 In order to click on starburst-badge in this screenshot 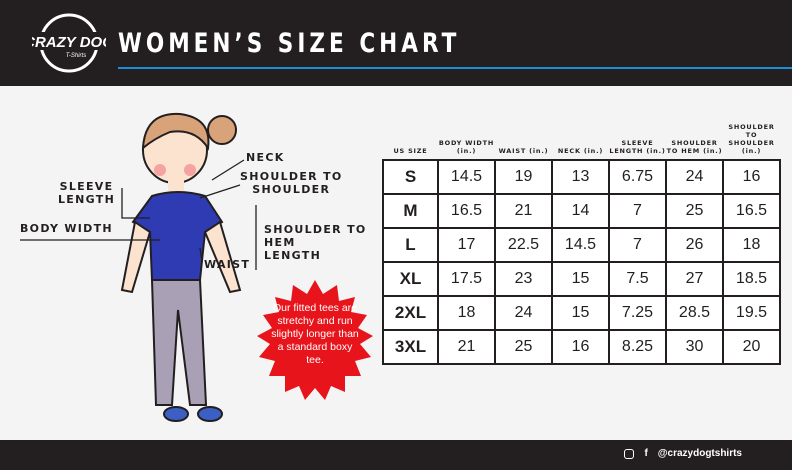, I will do `click(315, 340)`.